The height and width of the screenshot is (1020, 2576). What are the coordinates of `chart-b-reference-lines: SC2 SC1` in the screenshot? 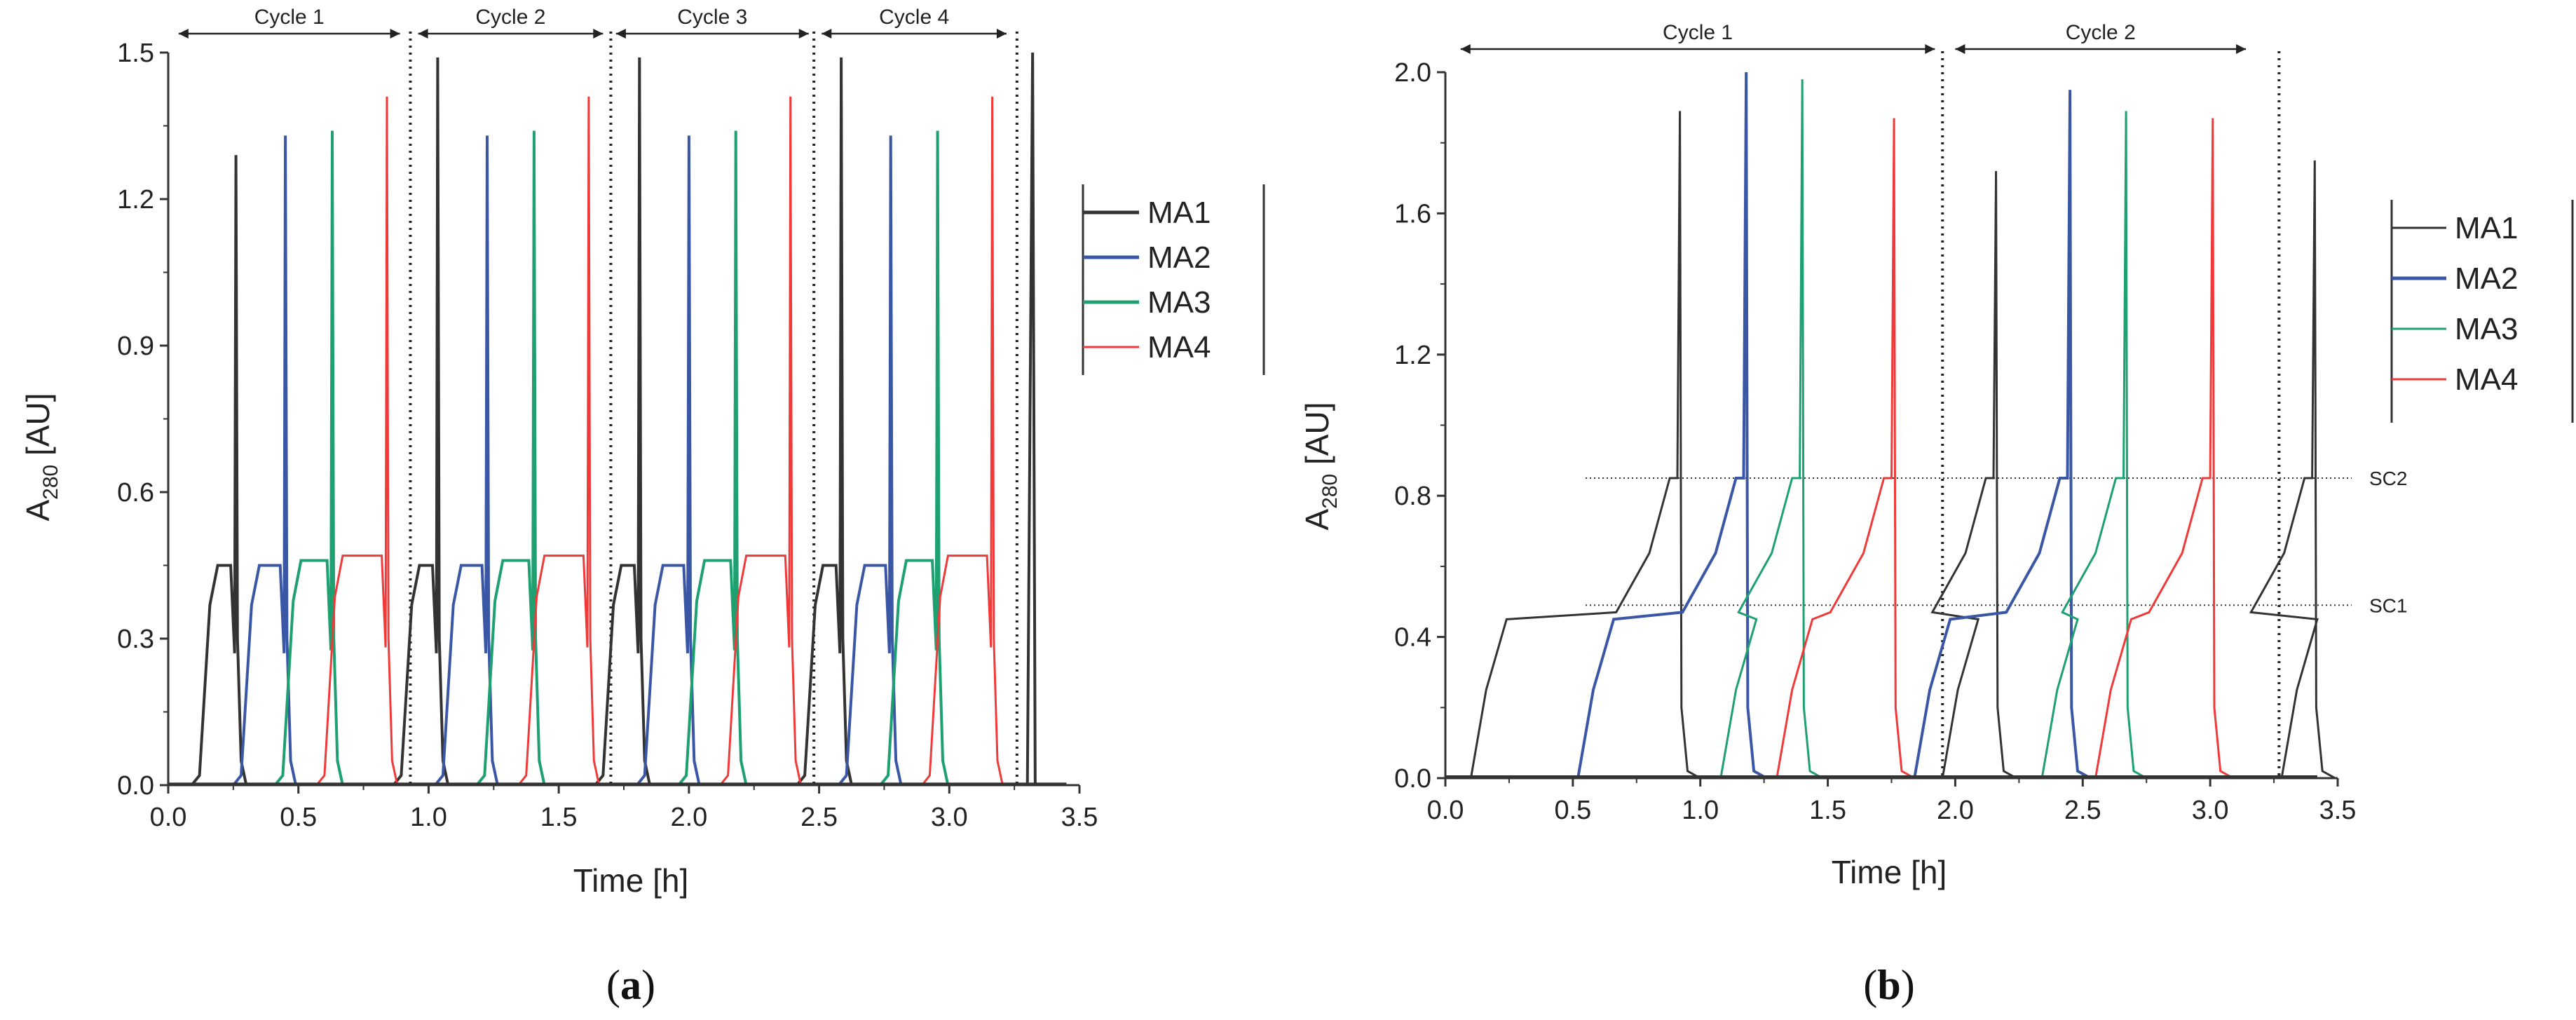 It's located at (1996, 542).